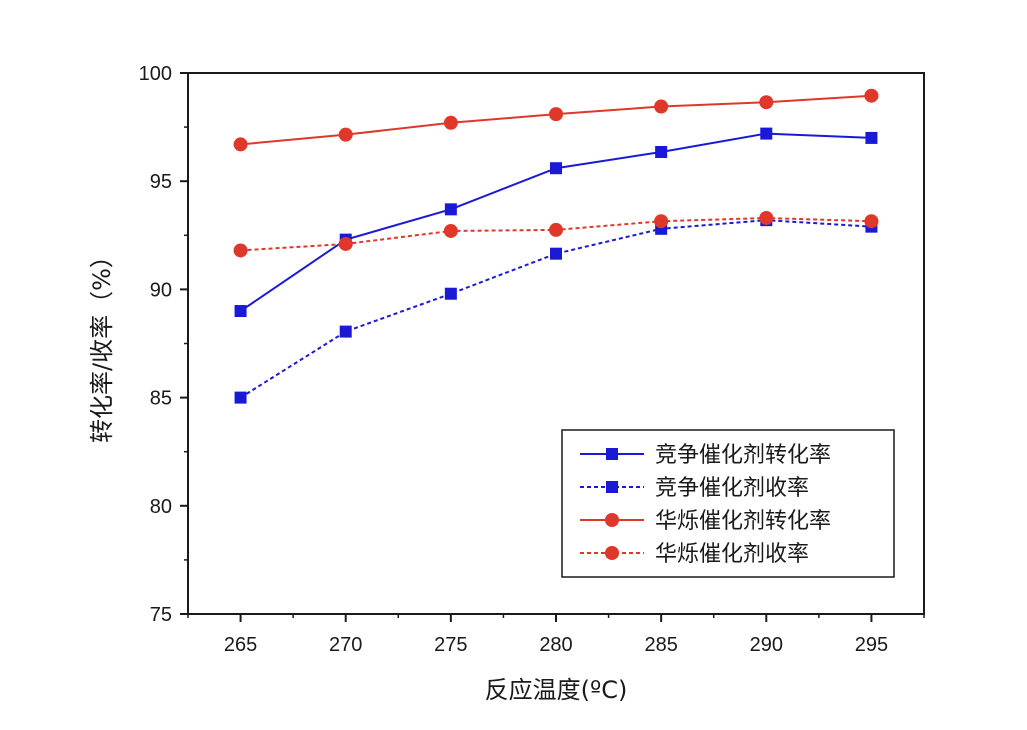 This screenshot has width=1027, height=730. I want to click on legend-label: 竞争催化剂收率, so click(732, 488).